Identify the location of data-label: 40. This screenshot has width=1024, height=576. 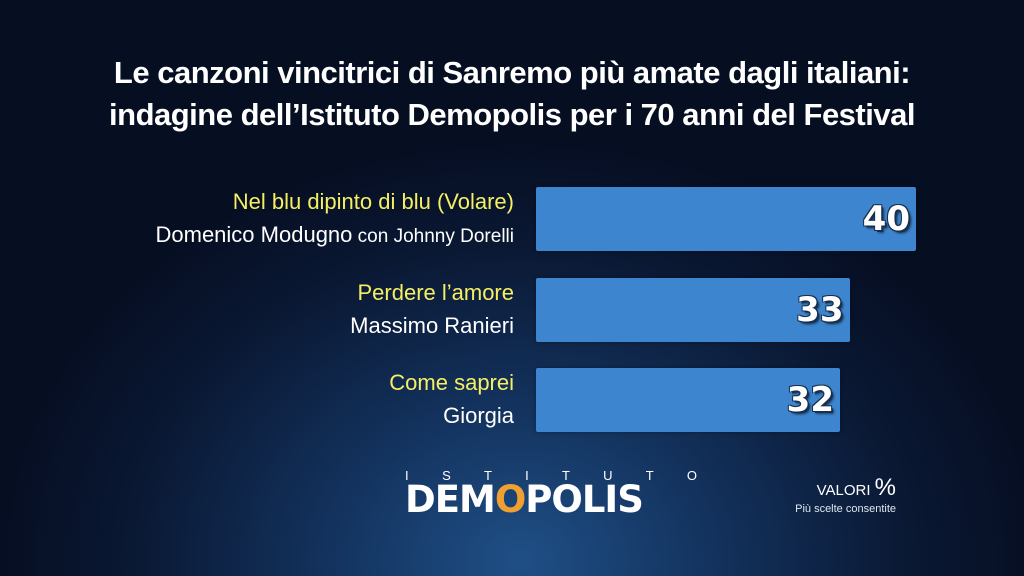
(886, 219).